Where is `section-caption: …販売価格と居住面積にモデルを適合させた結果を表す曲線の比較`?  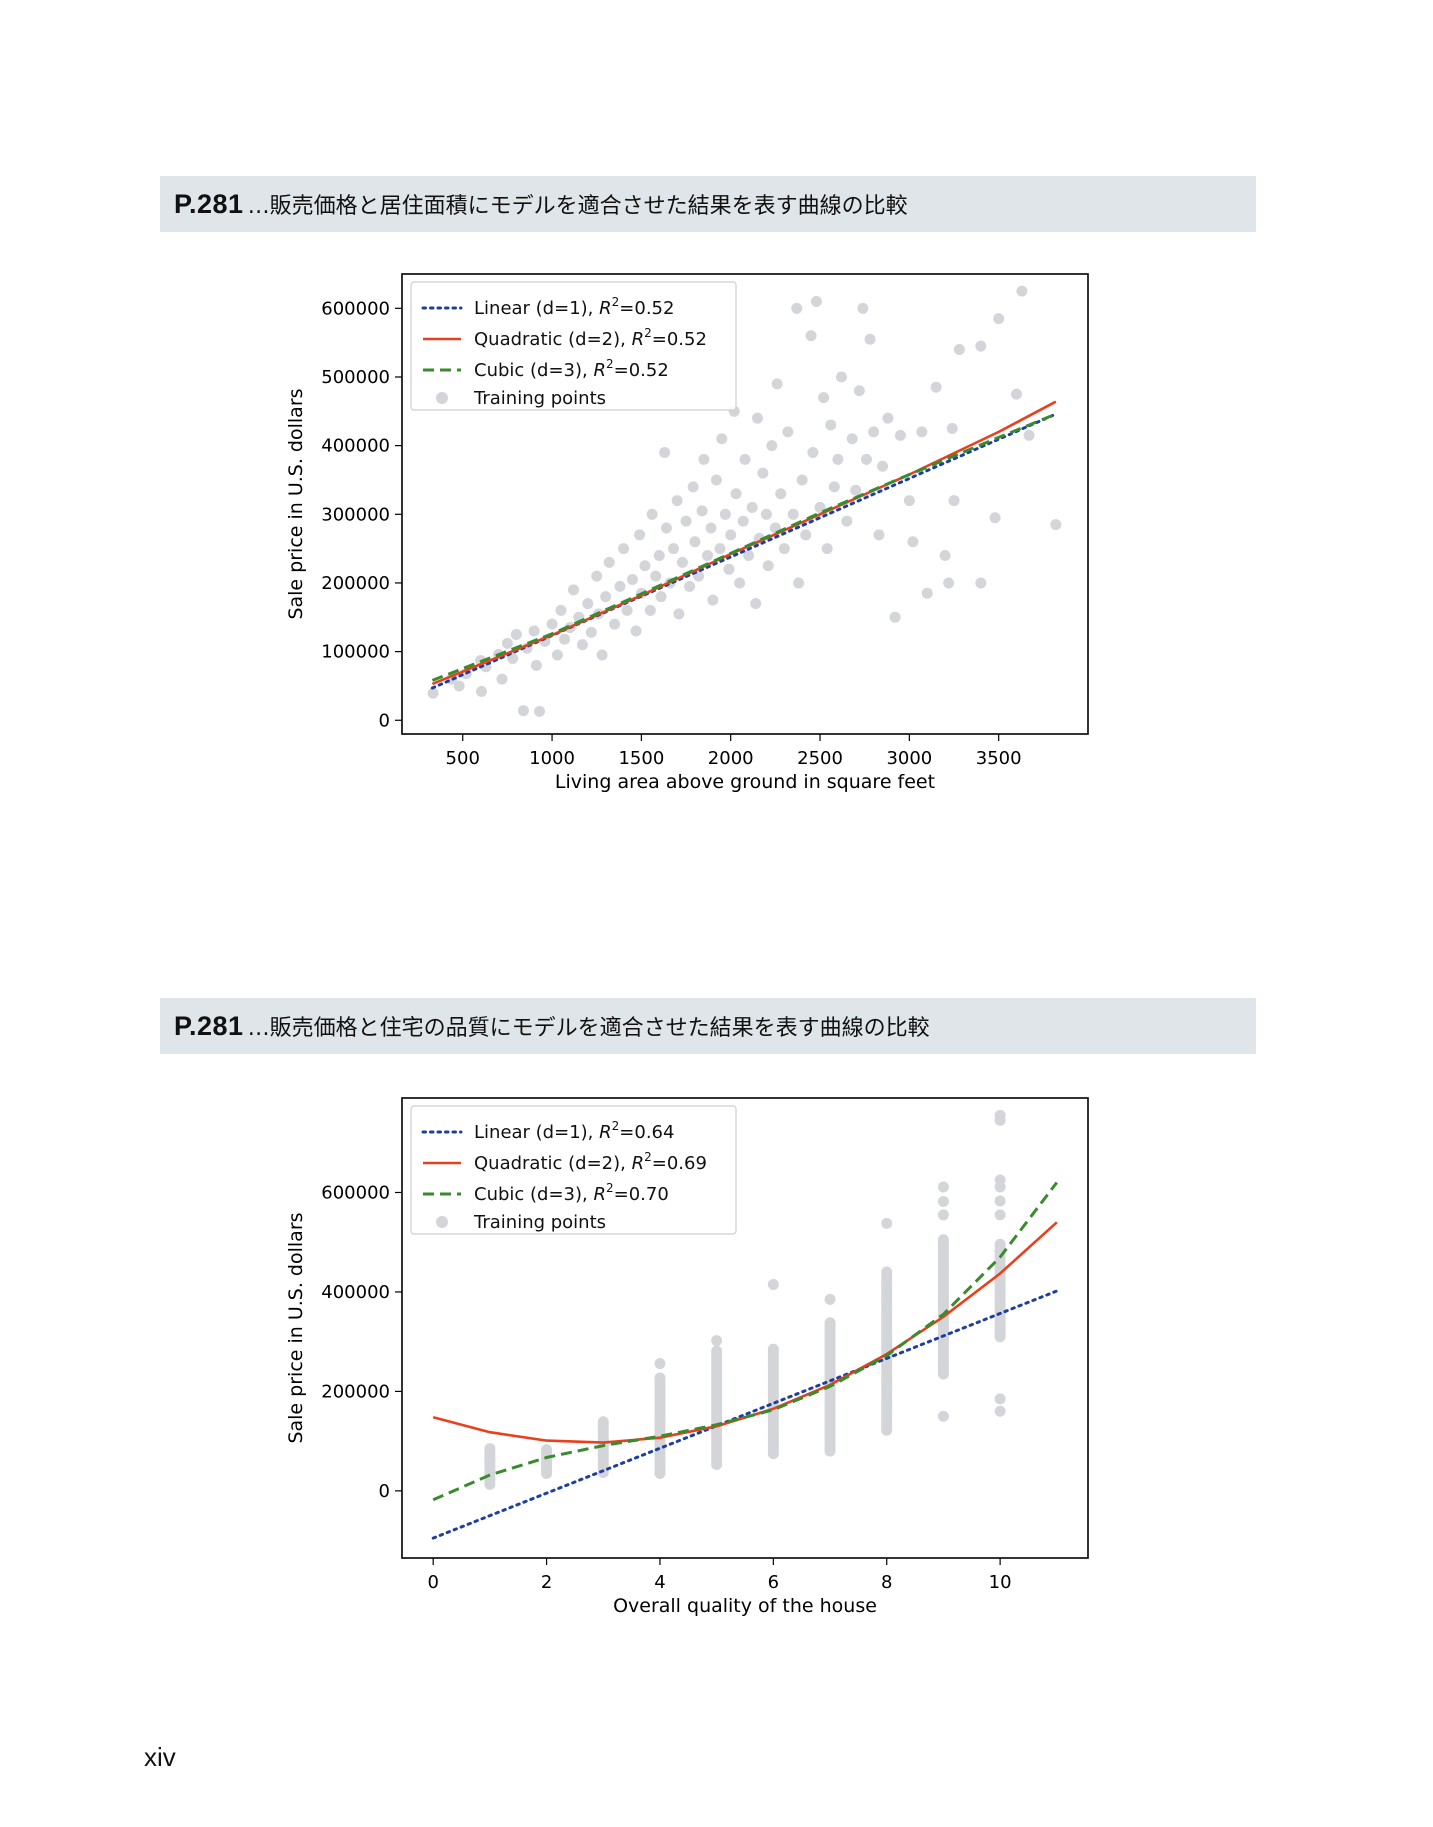
section-caption: …販売価格と居住面積にモデルを適合させた結果を表す曲線の比較 is located at coordinates (577, 206).